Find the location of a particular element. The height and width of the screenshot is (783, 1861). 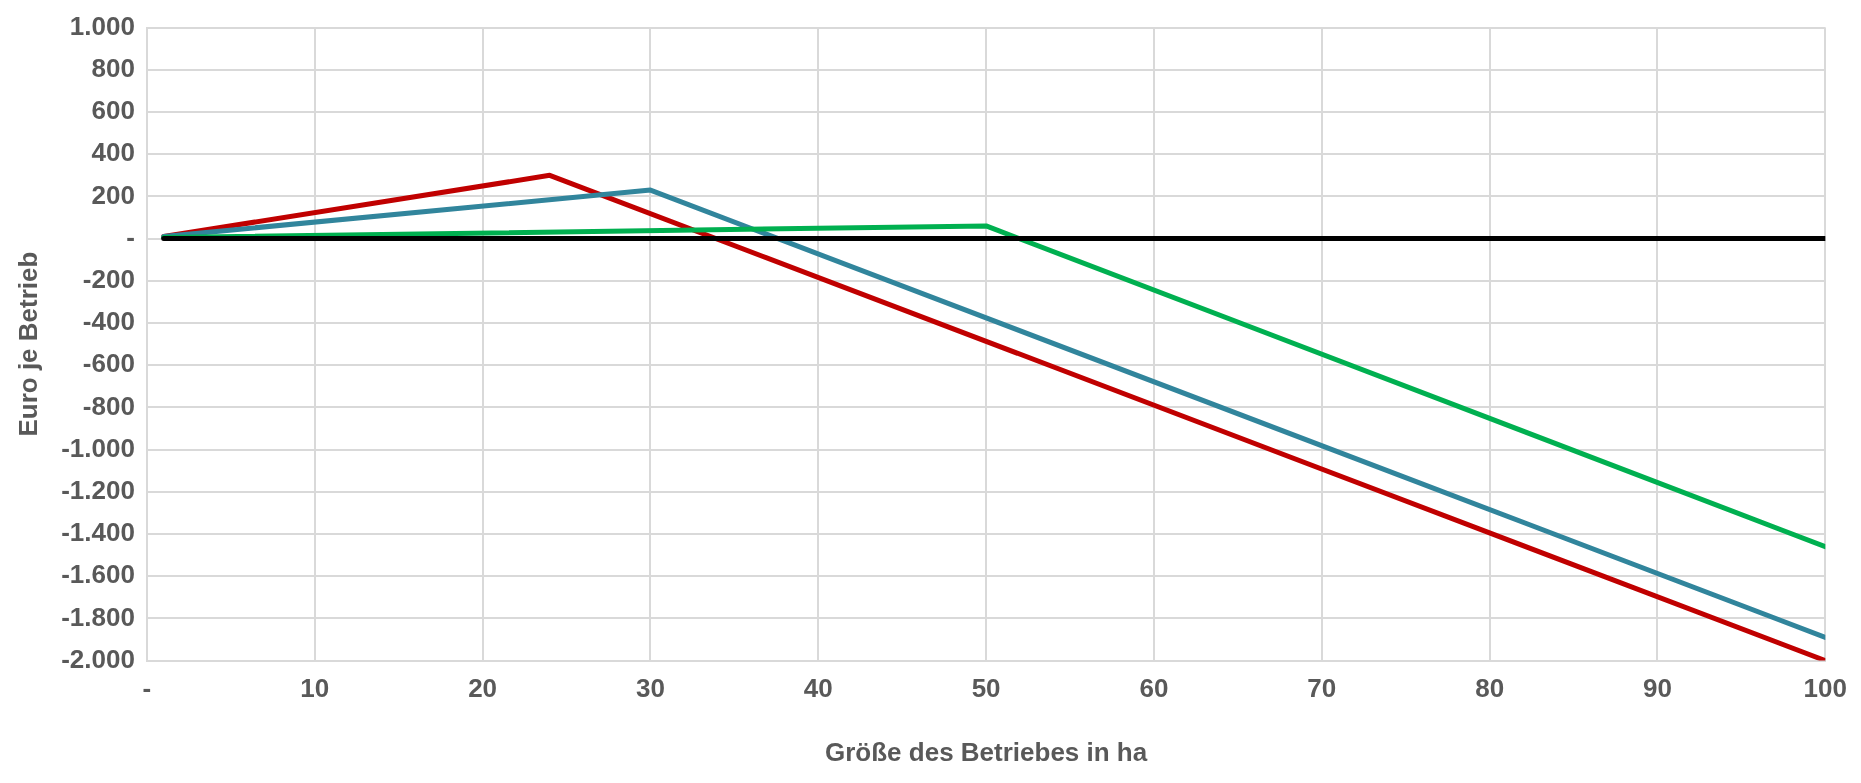

y-tick-label: -600 is located at coordinates (108, 363).